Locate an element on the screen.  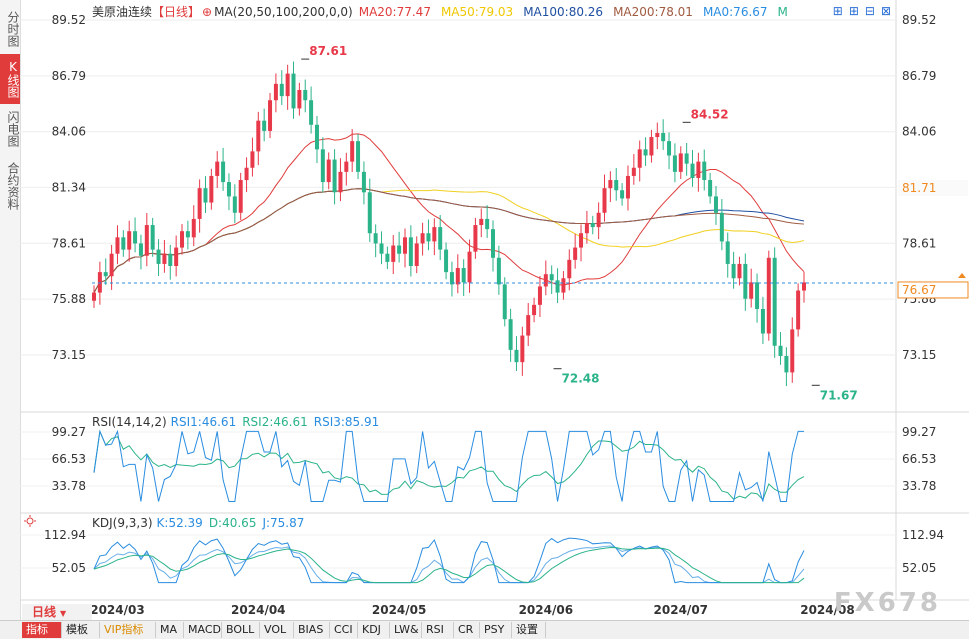
kdj-params: KDJ(9,3,3) is located at coordinates (122, 523).